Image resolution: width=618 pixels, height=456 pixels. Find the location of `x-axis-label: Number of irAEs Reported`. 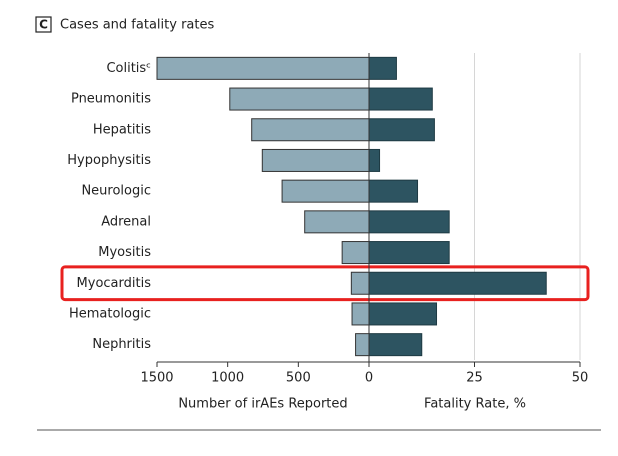

x-axis-label: Number of irAEs Reported is located at coordinates (262, 404).